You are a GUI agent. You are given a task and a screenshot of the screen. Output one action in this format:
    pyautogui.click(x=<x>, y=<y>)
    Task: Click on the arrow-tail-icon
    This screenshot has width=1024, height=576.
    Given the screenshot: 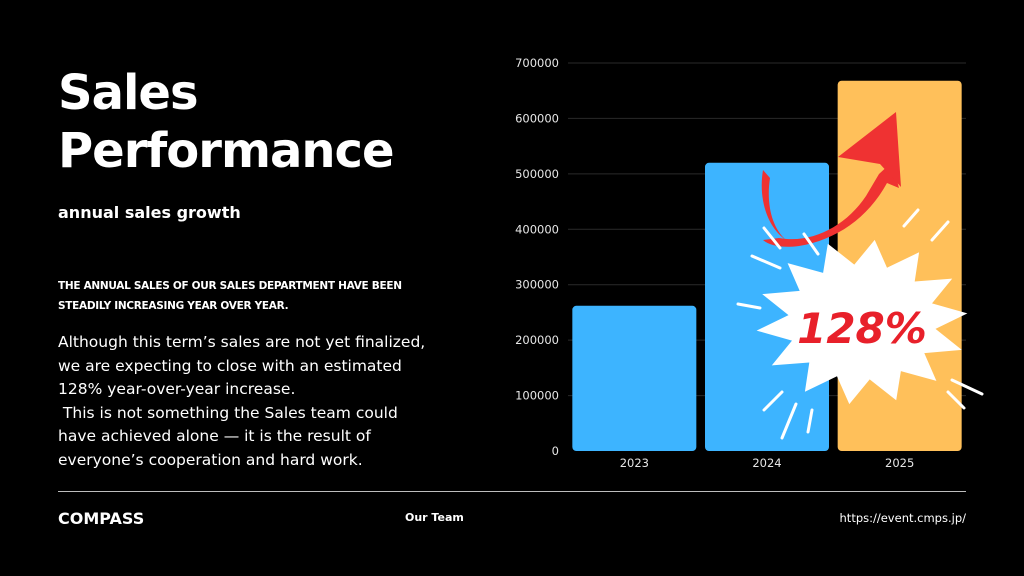 What is the action you would take?
    pyautogui.click(x=773, y=205)
    